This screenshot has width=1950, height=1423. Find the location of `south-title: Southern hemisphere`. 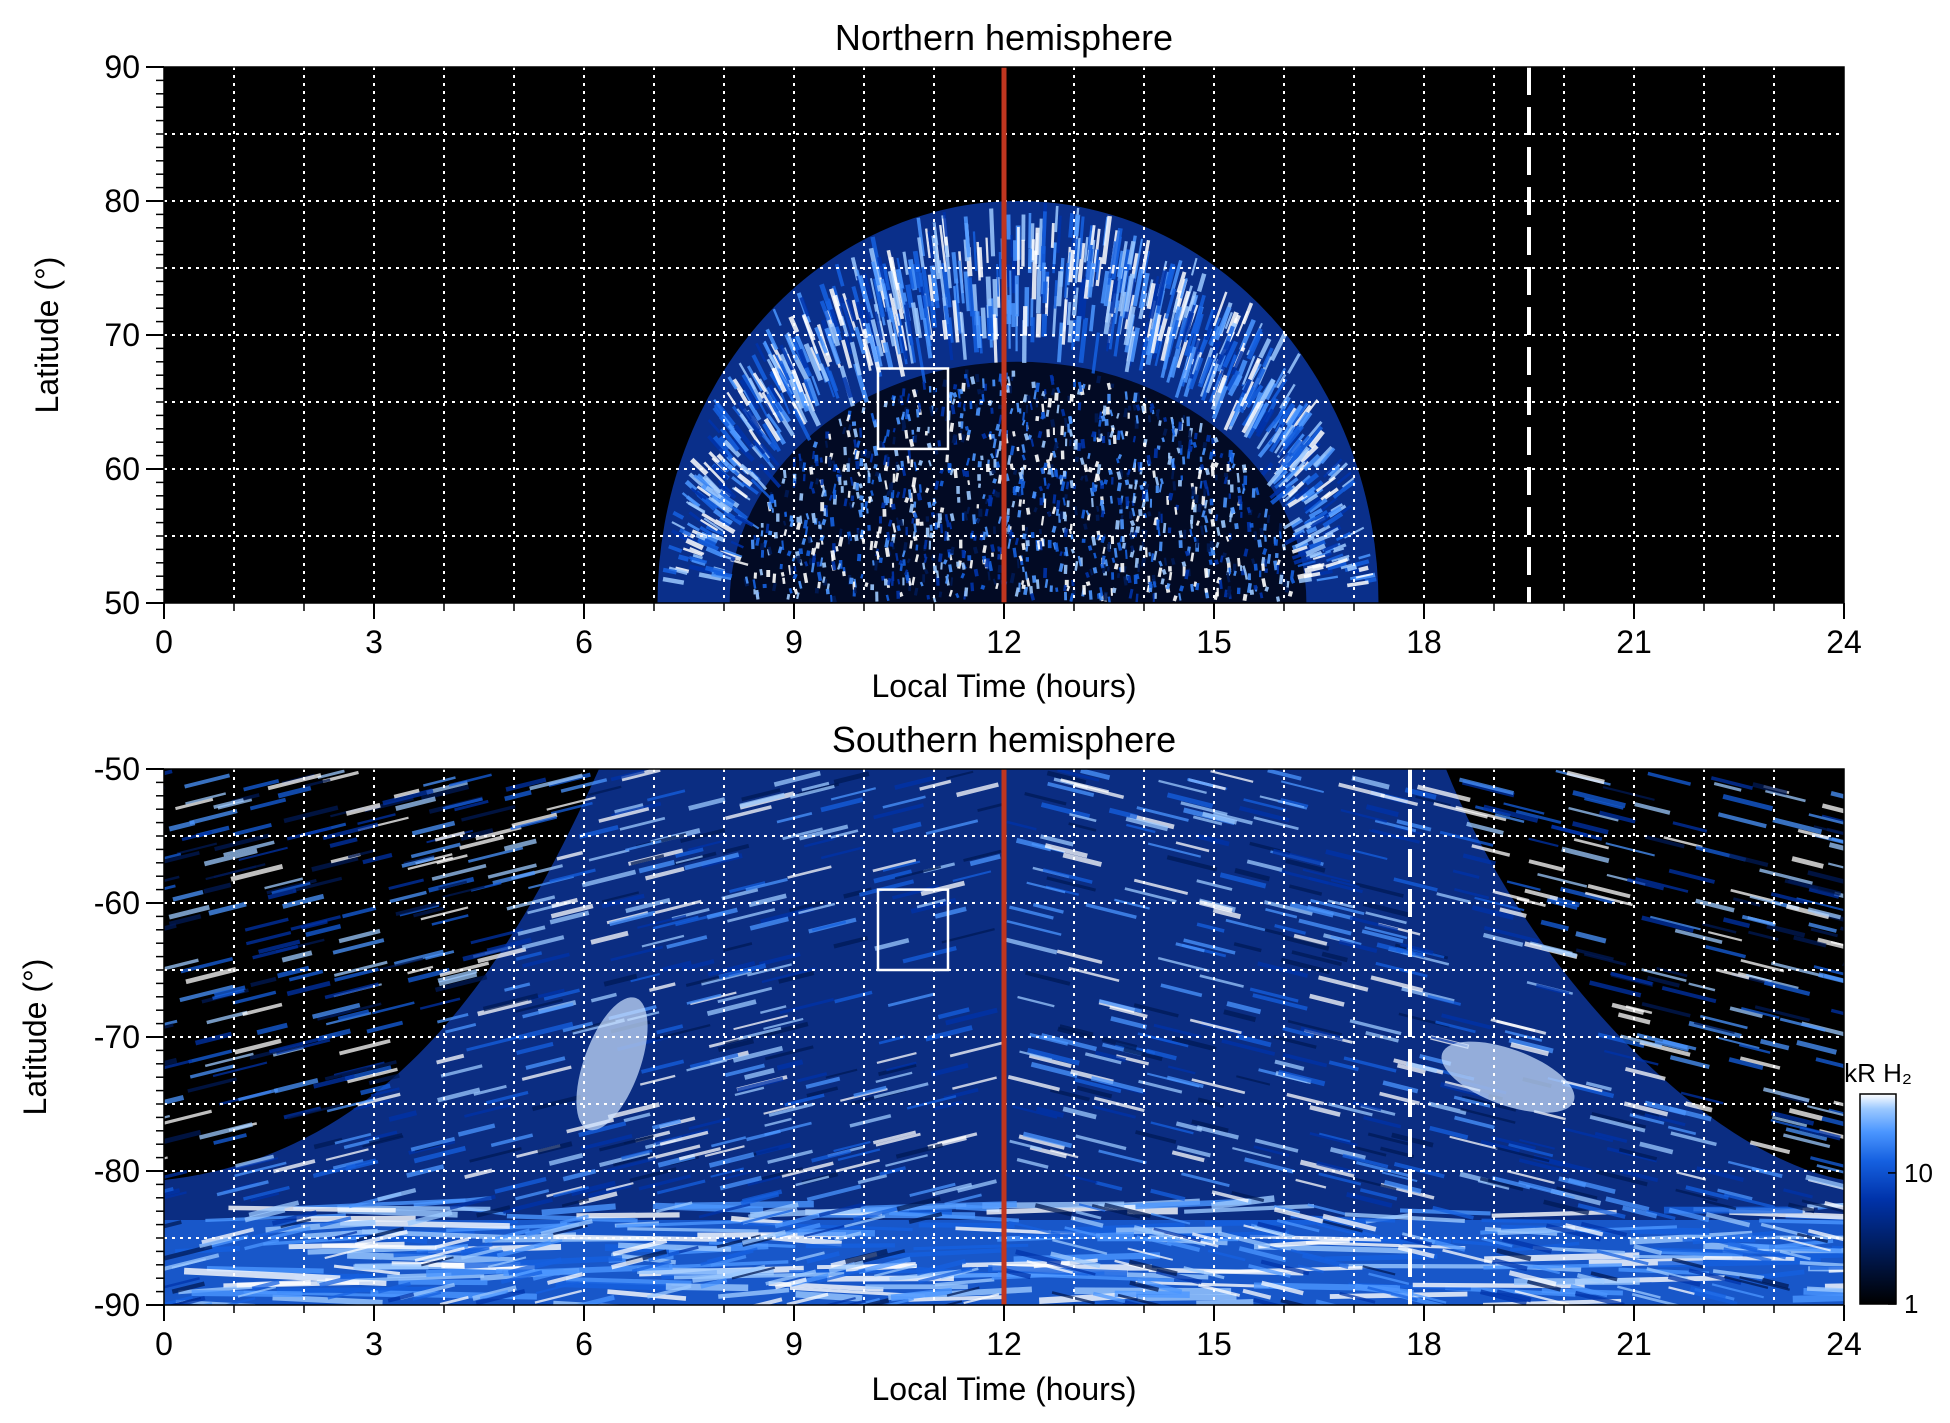

south-title: Southern hemisphere is located at coordinates (1004, 739).